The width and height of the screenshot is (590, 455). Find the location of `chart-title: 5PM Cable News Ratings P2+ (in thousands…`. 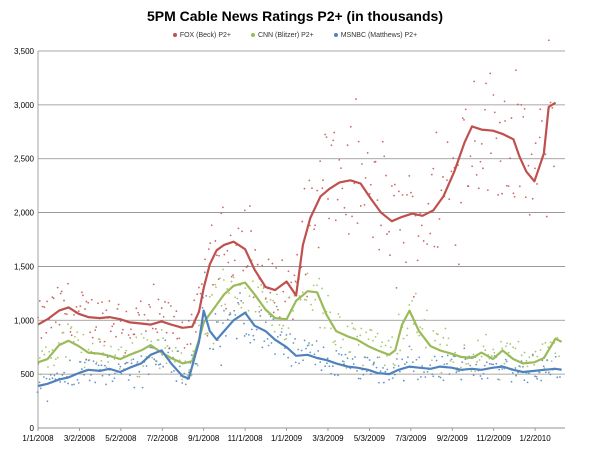

chart-title: 5PM Cable News Ratings P2+ (in thousands… is located at coordinates (294, 16).